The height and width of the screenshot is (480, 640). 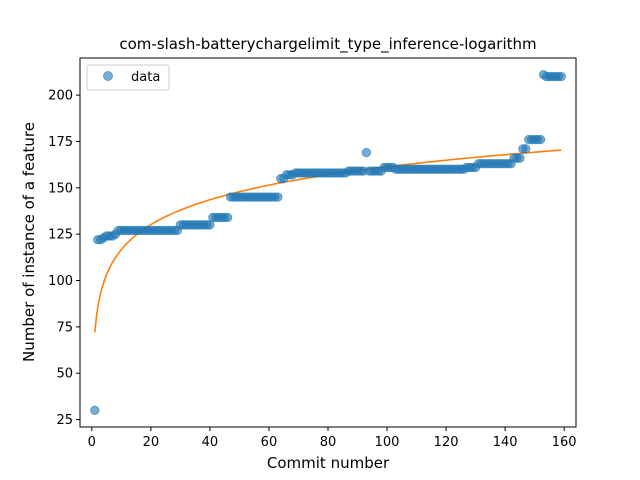 I want to click on x-tick-label: 80, so click(x=328, y=442).